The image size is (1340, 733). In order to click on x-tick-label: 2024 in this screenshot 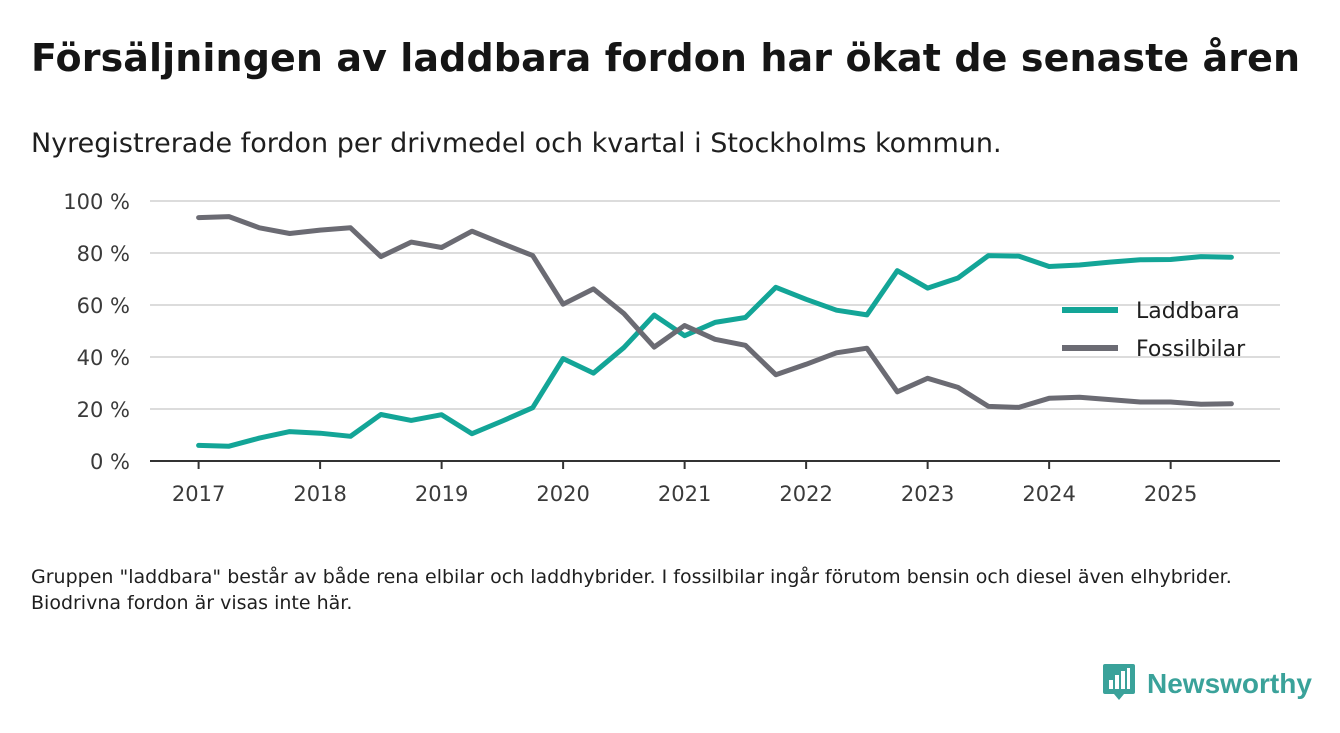, I will do `click(1048, 494)`.